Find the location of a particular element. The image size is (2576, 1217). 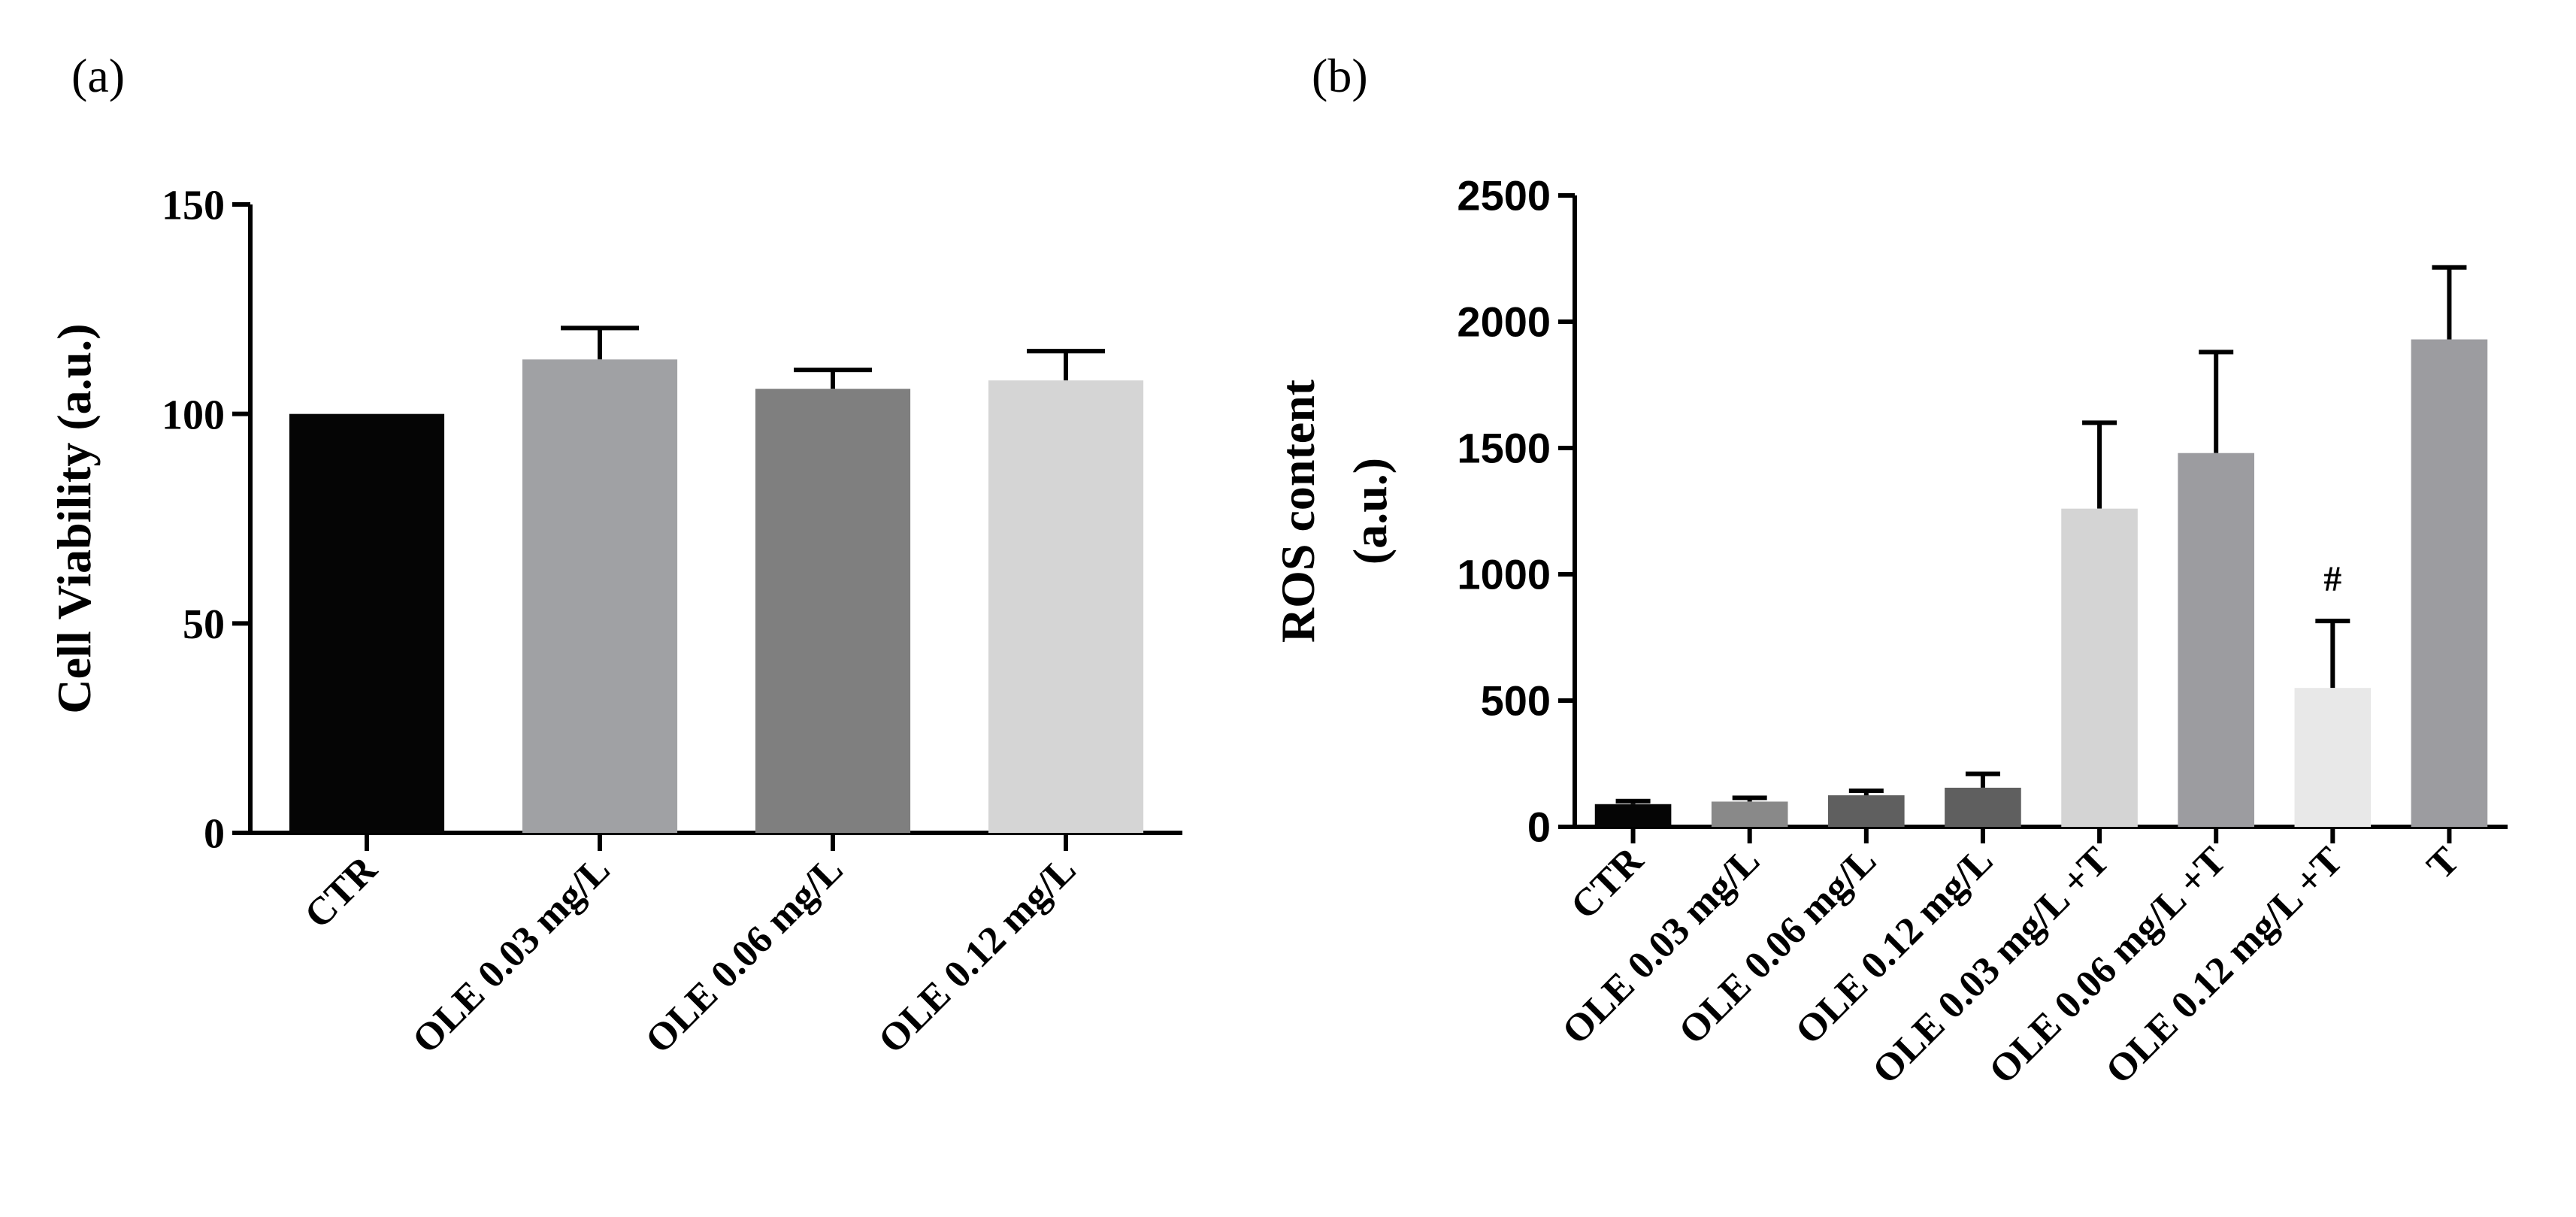

y-tick-label: 2500 is located at coordinates (1504, 195).